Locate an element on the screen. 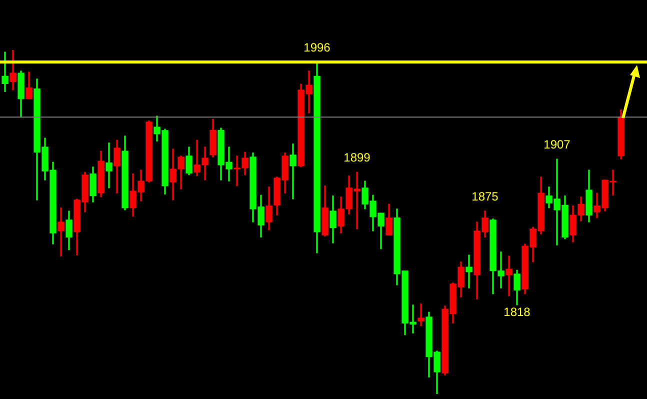 Image resolution: width=647 pixels, height=399 pixels. annotation: 1875 is located at coordinates (485, 196).